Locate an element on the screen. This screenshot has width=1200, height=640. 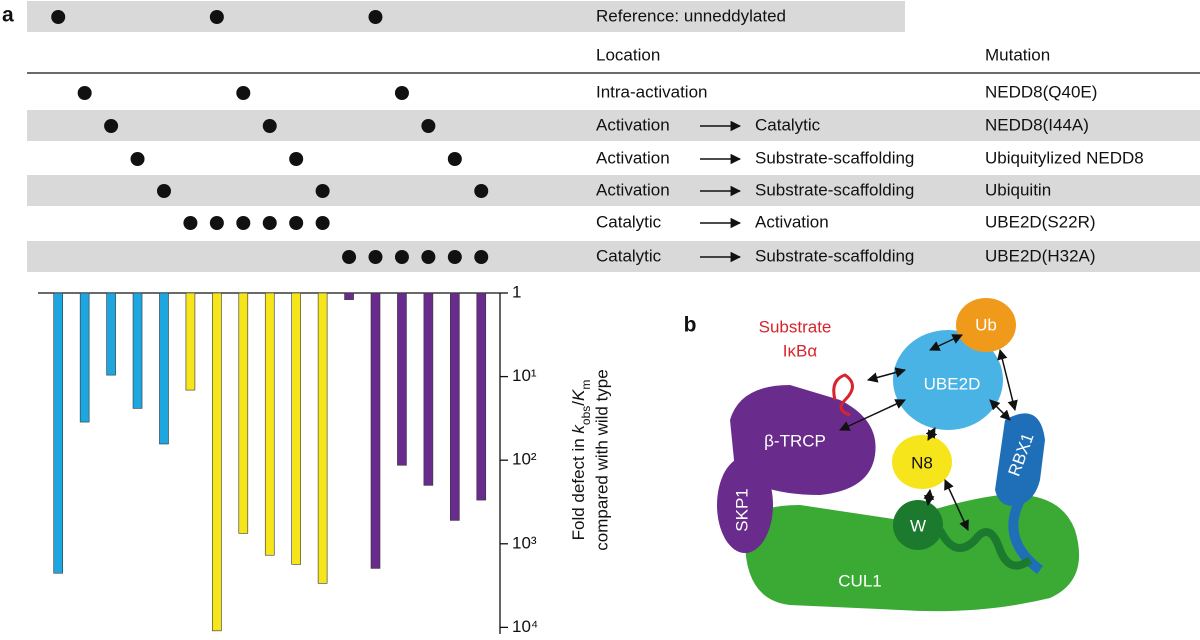
btrcp-label: β-TRCP is located at coordinates (795, 440).